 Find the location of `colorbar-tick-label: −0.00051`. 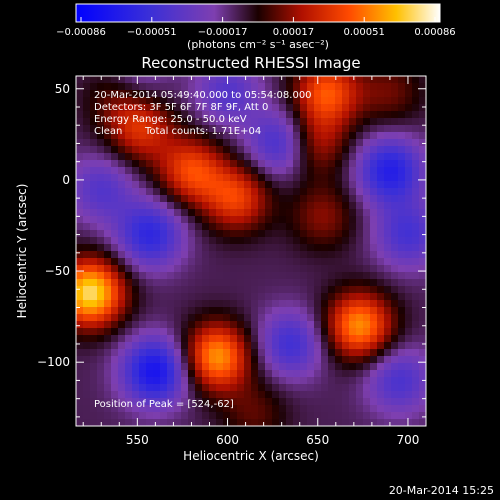

colorbar-tick-label: −0.00051 is located at coordinates (152, 32).